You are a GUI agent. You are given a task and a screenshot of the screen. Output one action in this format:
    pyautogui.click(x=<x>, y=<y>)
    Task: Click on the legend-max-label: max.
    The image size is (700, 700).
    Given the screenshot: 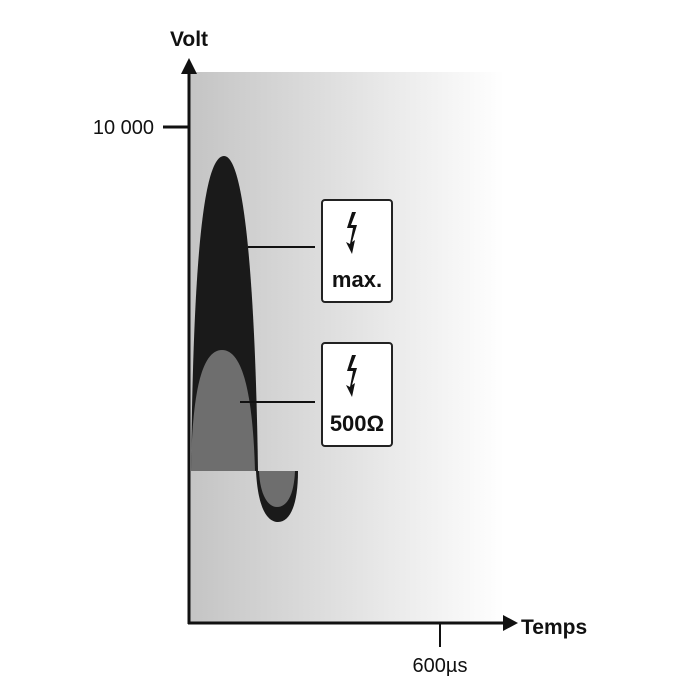 What is the action you would take?
    pyautogui.click(x=357, y=279)
    